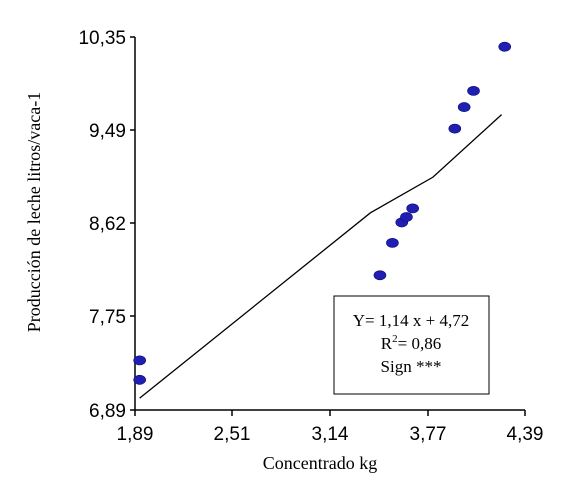 The image size is (563, 493). Describe the element at coordinates (428, 434) in the screenshot. I see `x-tick-label: 3,77` at that location.